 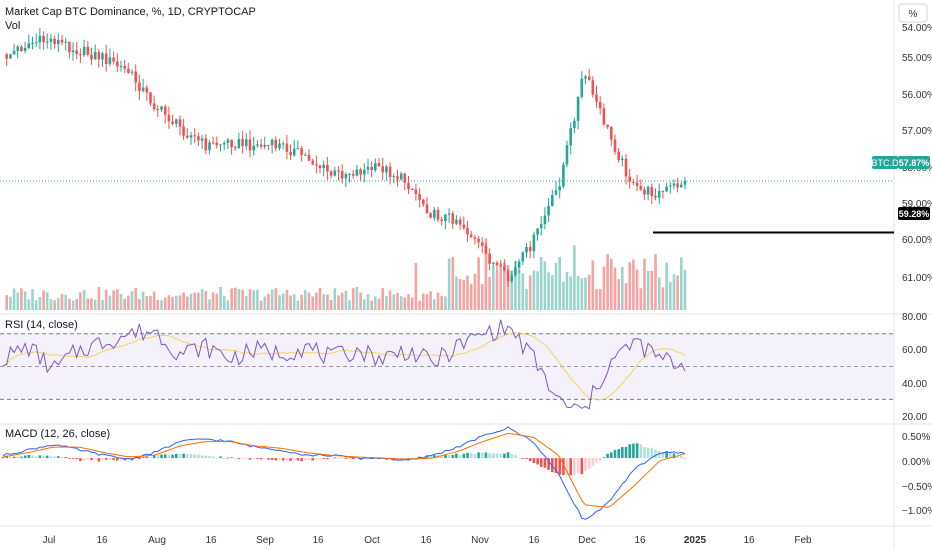 What do you see at coordinates (914, 384) in the screenshot?
I see `rsi-tick: 40.00` at bounding box center [914, 384].